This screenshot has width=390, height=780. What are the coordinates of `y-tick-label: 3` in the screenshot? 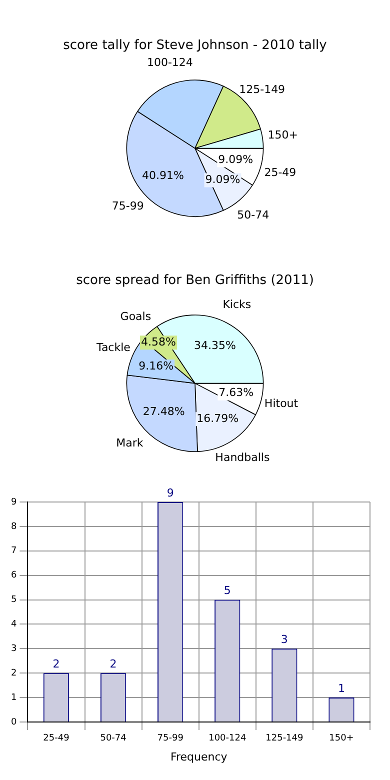 It's located at (13, 649).